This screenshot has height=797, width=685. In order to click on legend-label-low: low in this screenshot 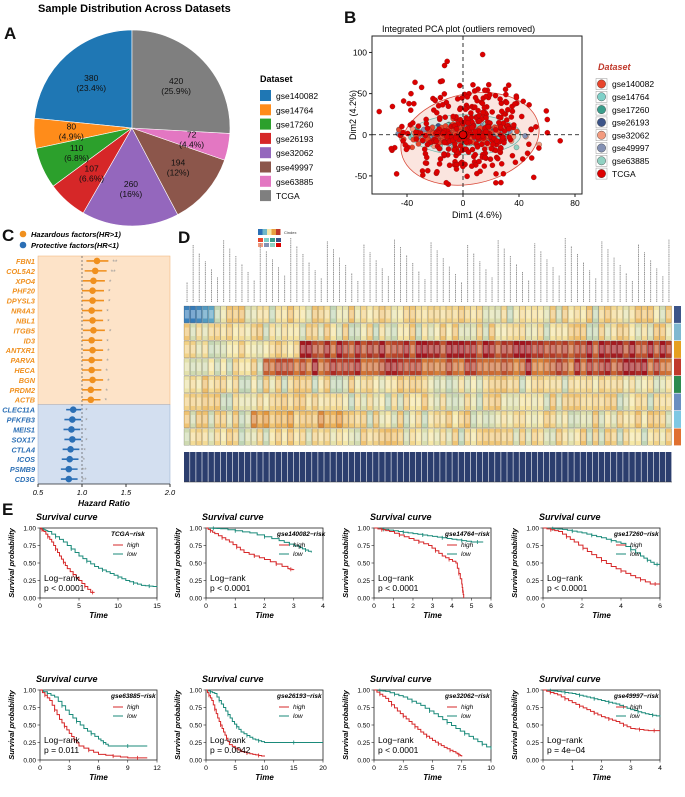, I will do `click(132, 554)`.